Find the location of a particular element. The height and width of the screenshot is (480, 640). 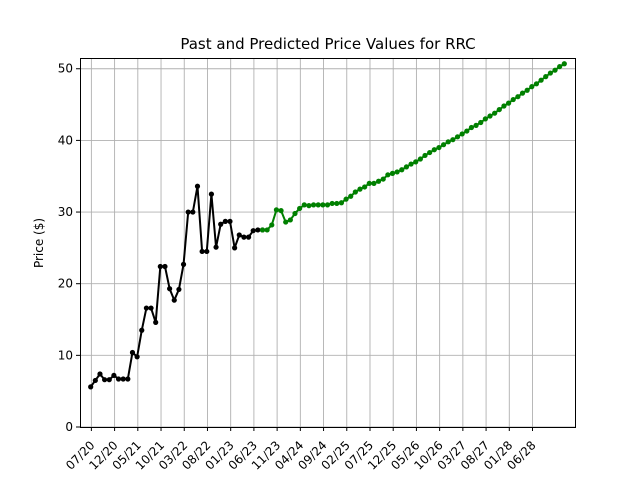

y-tick-label: 30 is located at coordinates (65, 212).